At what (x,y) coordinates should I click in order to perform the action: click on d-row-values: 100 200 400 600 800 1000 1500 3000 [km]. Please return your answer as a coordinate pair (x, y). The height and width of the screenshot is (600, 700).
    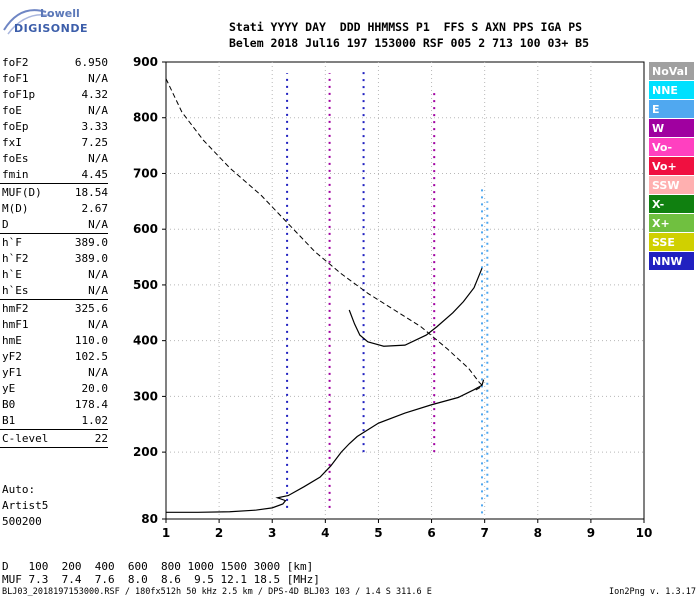
    Looking at the image, I should click on (171, 566).